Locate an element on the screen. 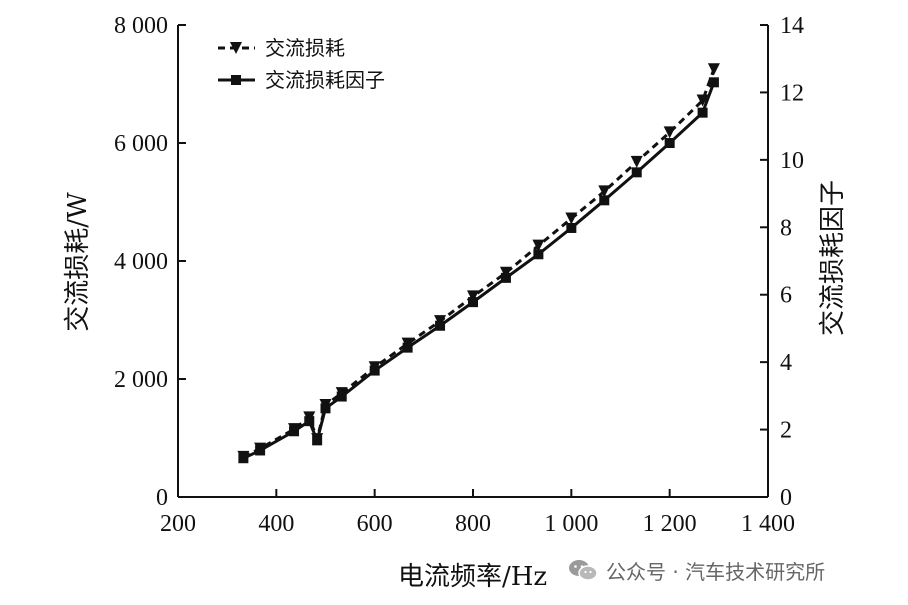  y-tick-label: 8 000 is located at coordinates (141, 26).